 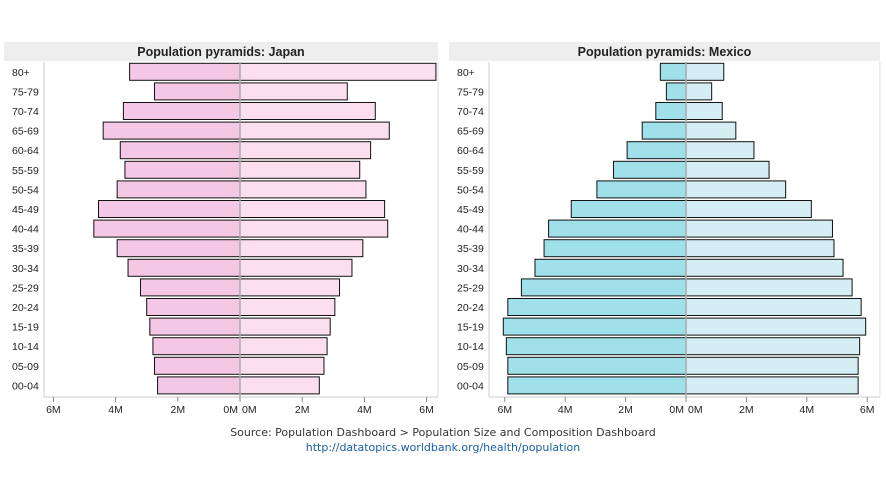 What do you see at coordinates (25, 347) in the screenshot?
I see `category-label: 10-14` at bounding box center [25, 347].